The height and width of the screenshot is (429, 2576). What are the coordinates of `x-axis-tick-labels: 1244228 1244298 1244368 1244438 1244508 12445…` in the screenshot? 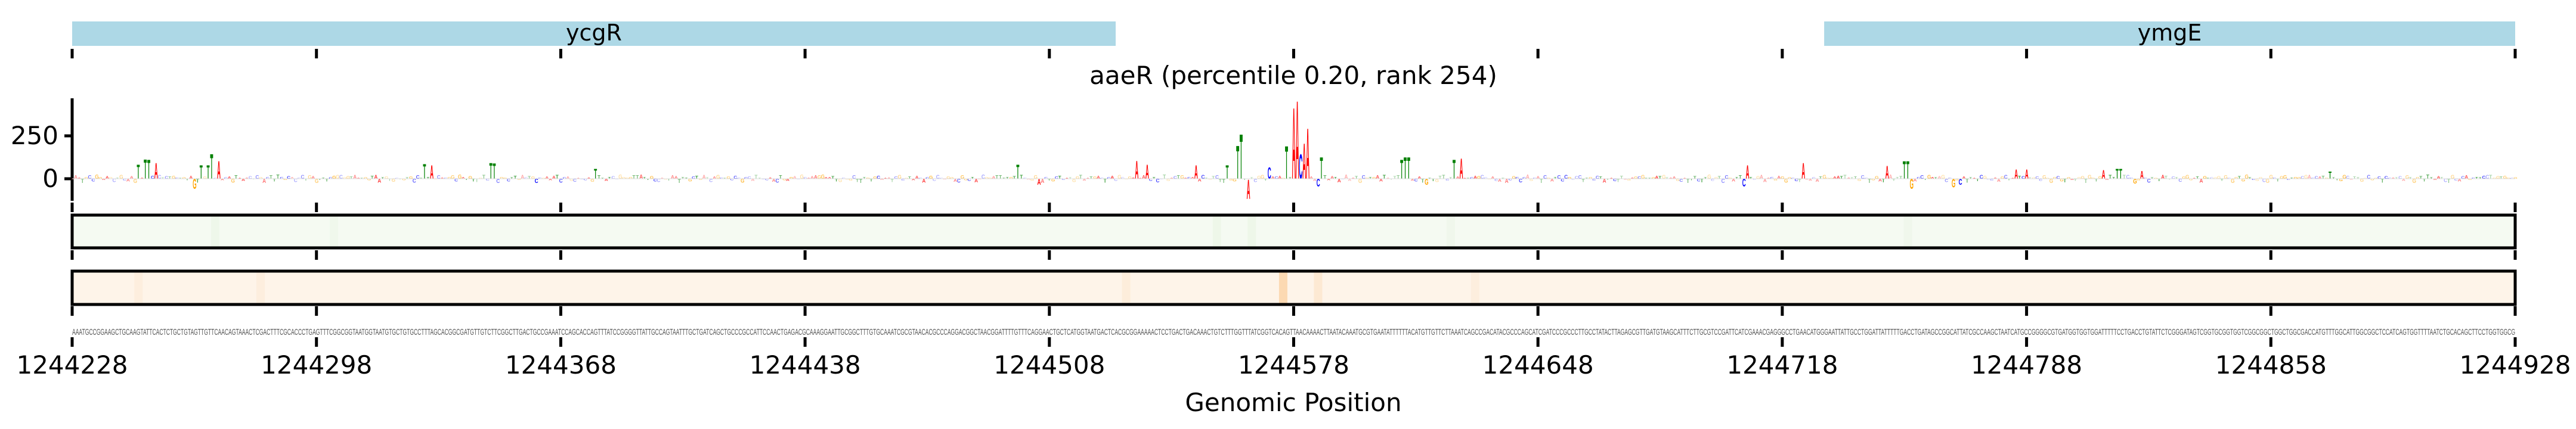 It's located at (1293, 365).